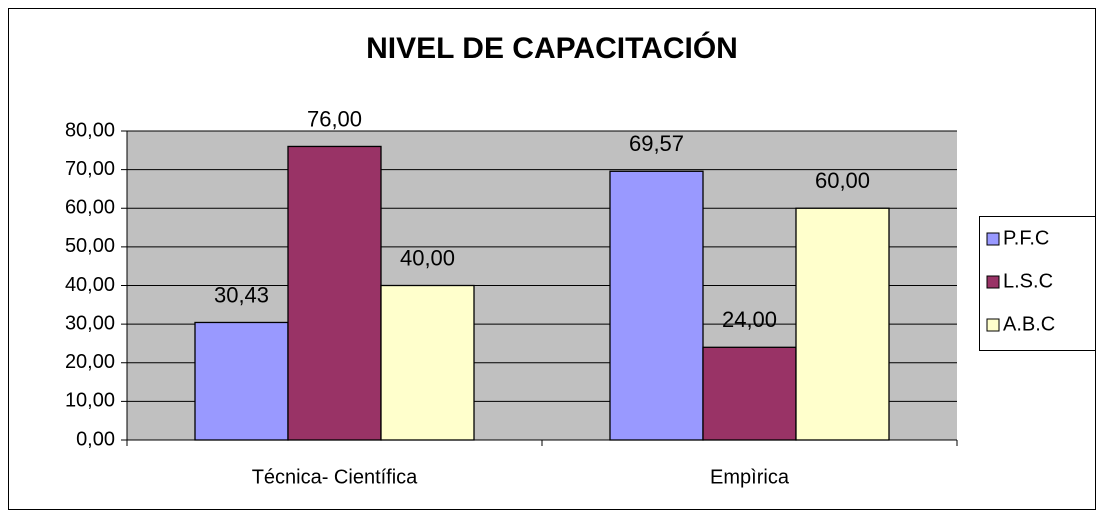 The height and width of the screenshot is (517, 1104). What do you see at coordinates (90, 169) in the screenshot?
I see `y-tick-label: 70,00` at bounding box center [90, 169].